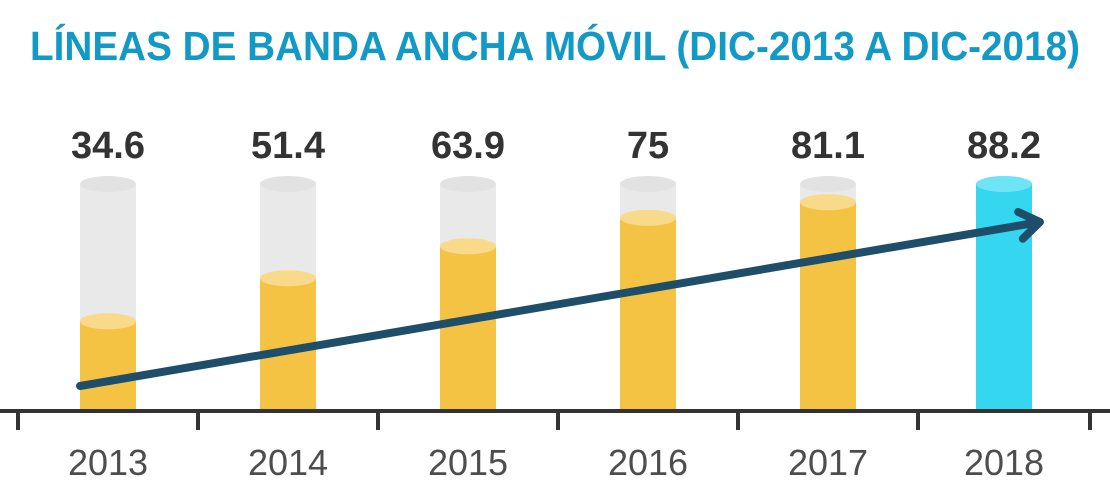 This screenshot has height=494, width=1110. What do you see at coordinates (288, 146) in the screenshot?
I see `data-label-2014: 51.4` at bounding box center [288, 146].